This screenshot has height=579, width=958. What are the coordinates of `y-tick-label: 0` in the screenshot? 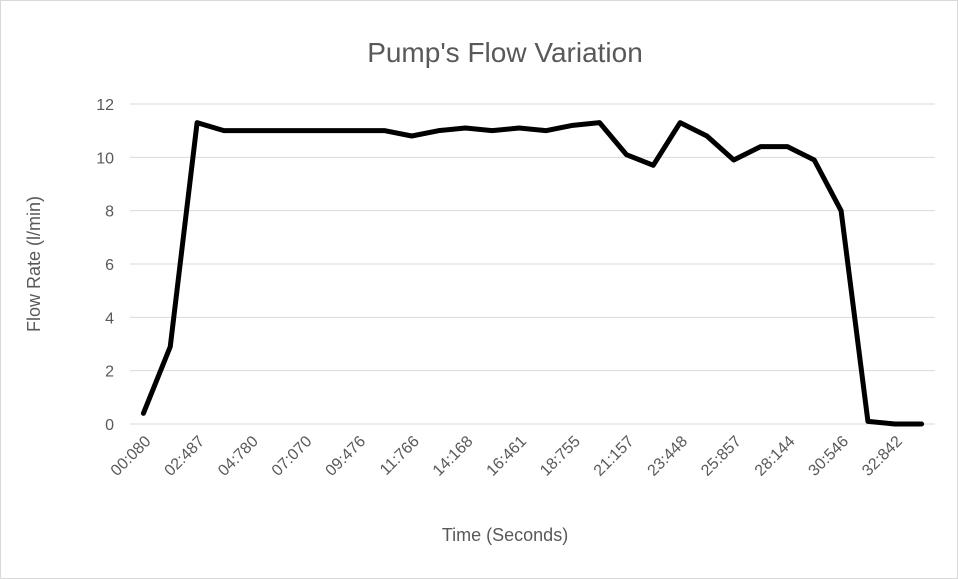 It's located at (109, 425).